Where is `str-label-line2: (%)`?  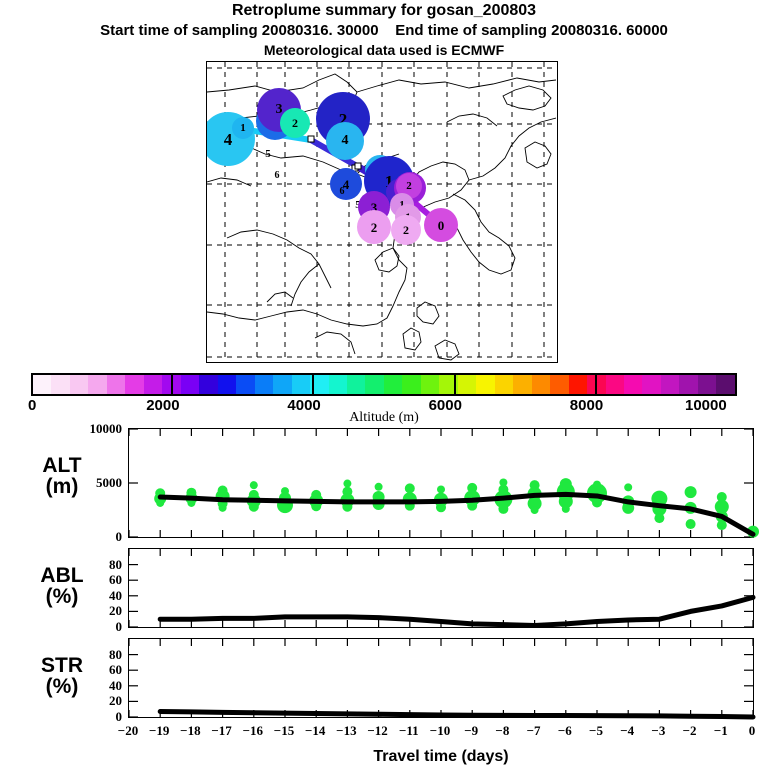
str-label-line2: (%) is located at coordinates (62, 687).